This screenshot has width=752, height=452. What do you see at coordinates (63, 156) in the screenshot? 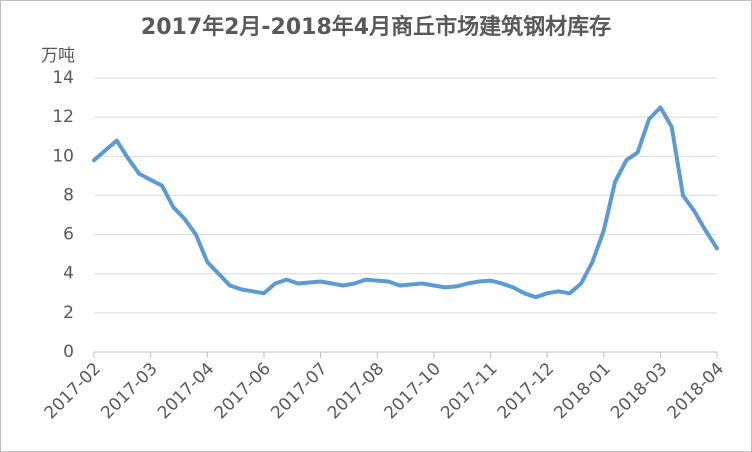
I see `y-tick-label: 10` at bounding box center [63, 156].